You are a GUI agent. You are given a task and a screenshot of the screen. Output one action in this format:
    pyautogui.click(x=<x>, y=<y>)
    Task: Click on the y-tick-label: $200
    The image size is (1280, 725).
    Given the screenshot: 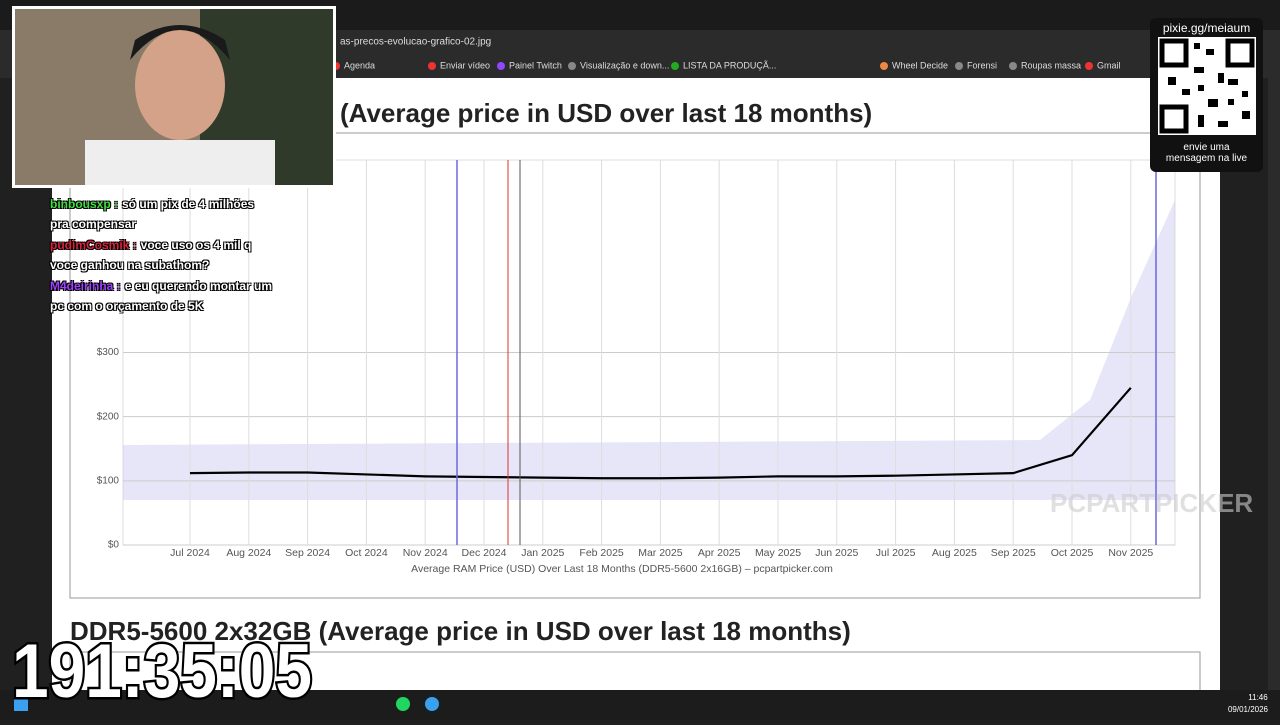 What is the action you would take?
    pyautogui.click(x=108, y=416)
    